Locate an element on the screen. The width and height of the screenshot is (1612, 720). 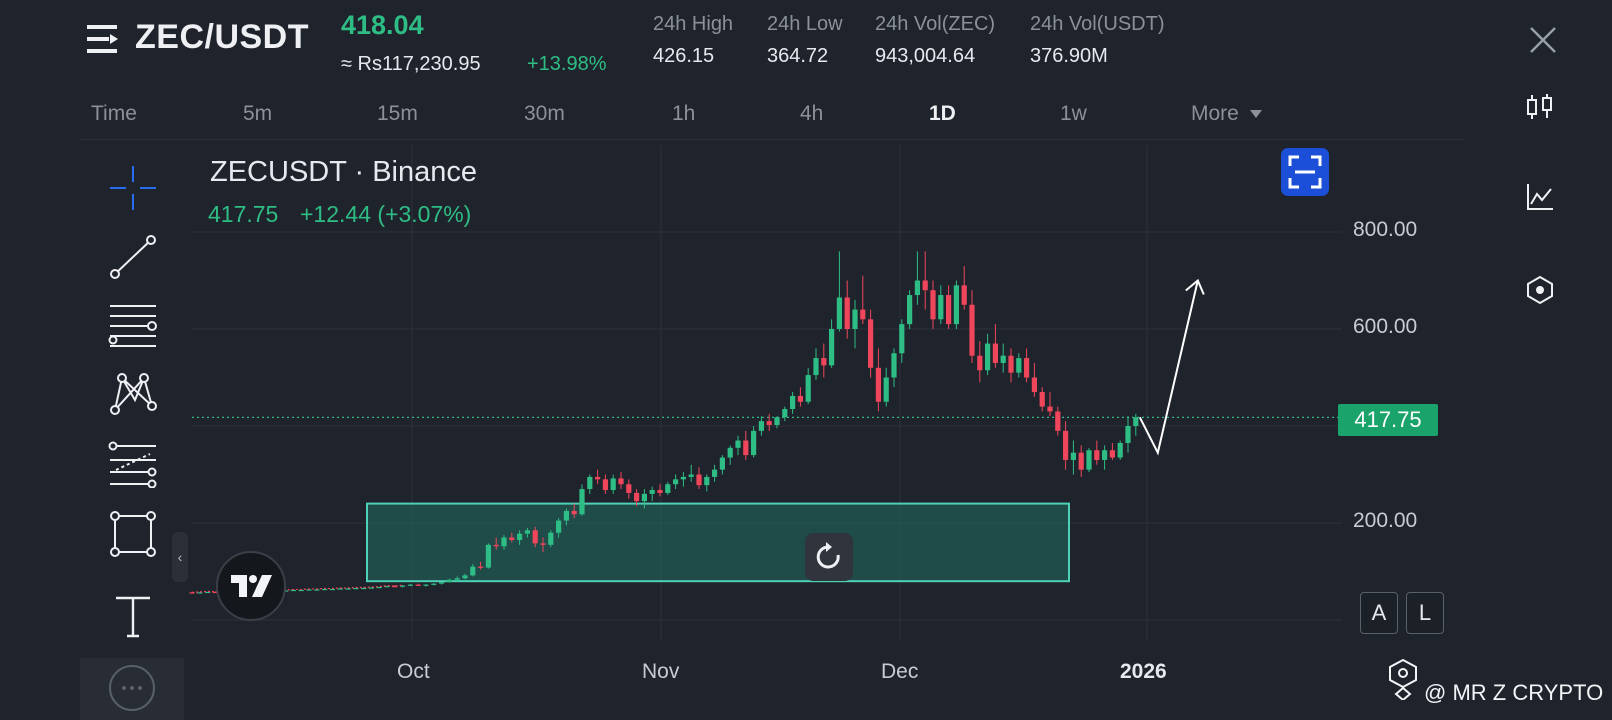
settings-hex-icon is located at coordinates (1540, 290).